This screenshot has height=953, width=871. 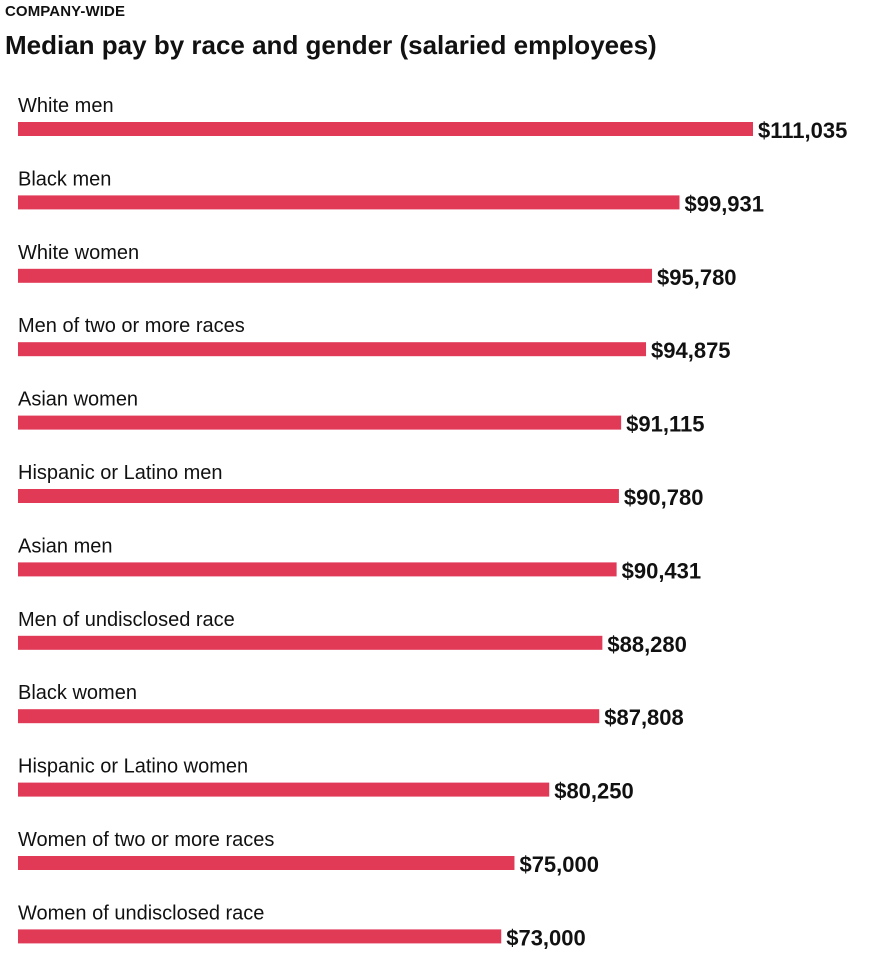 I want to click on bar-row: Asian women $91,115, so click(x=361, y=413).